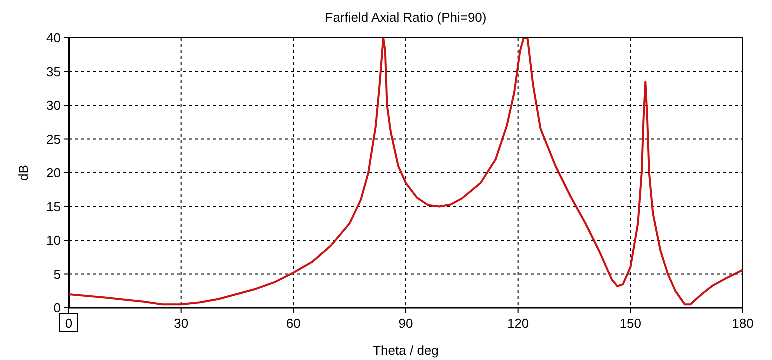 This screenshot has height=360, width=772. Describe the element at coordinates (293, 323) in the screenshot. I see `x-tick-label: 60` at that location.